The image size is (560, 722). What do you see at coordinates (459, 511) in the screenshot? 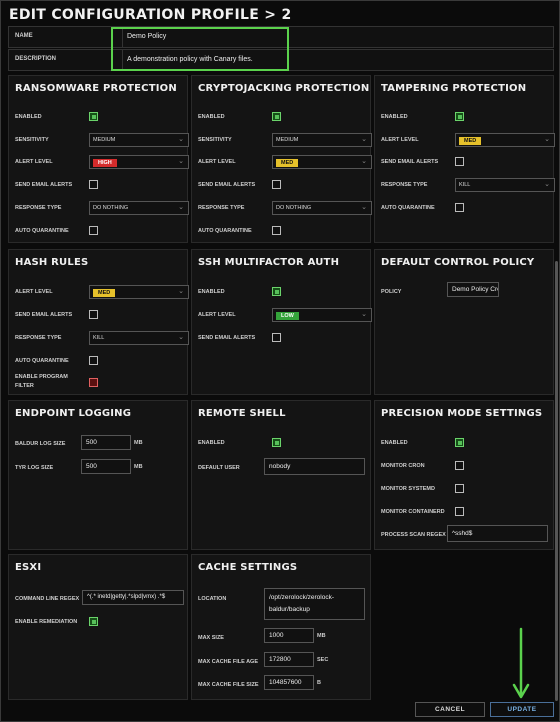
I see `monitor-containerd-checkbox` at bounding box center [459, 511].